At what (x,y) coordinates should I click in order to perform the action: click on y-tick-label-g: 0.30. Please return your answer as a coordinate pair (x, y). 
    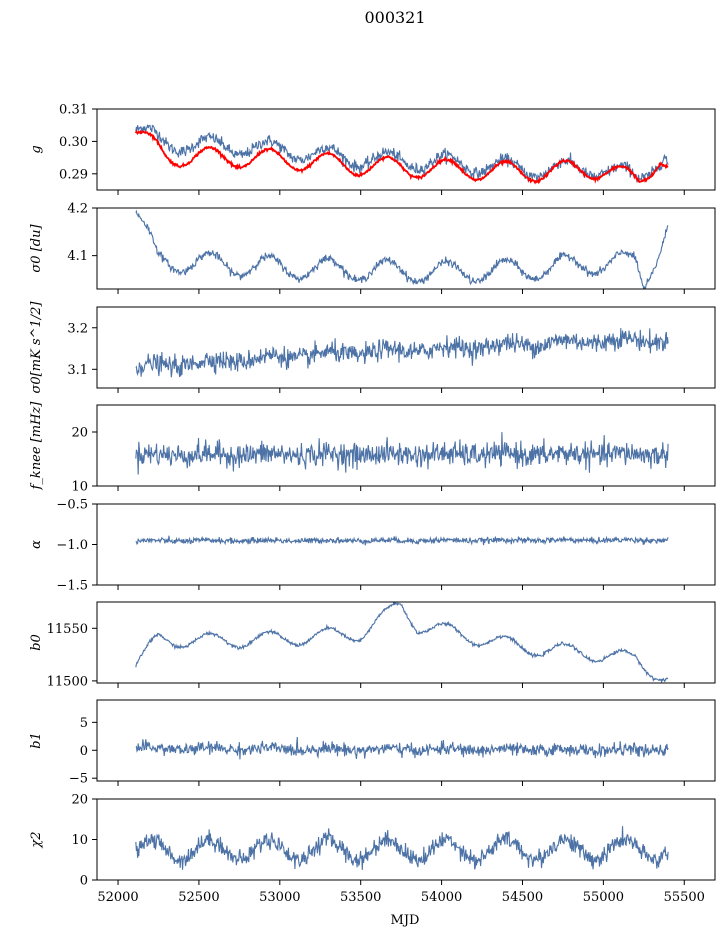
    Looking at the image, I should click on (73, 142).